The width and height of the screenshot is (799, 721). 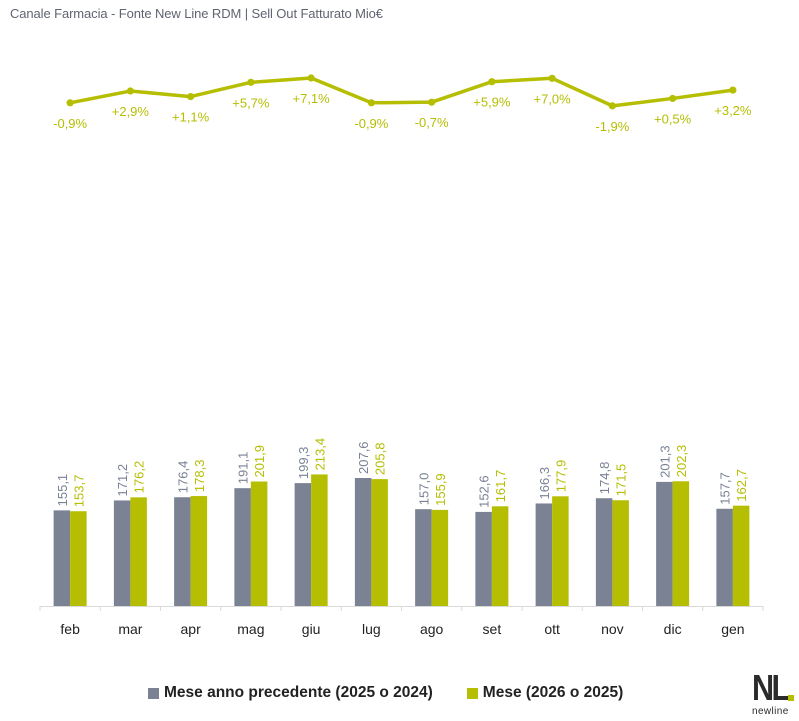 I want to click on growth-label-ott: +7,0%, so click(x=553, y=98).